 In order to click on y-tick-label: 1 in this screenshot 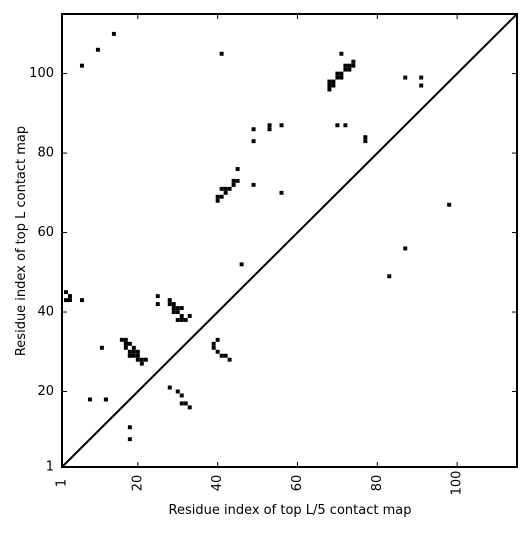, I will do `click(50, 467)`.